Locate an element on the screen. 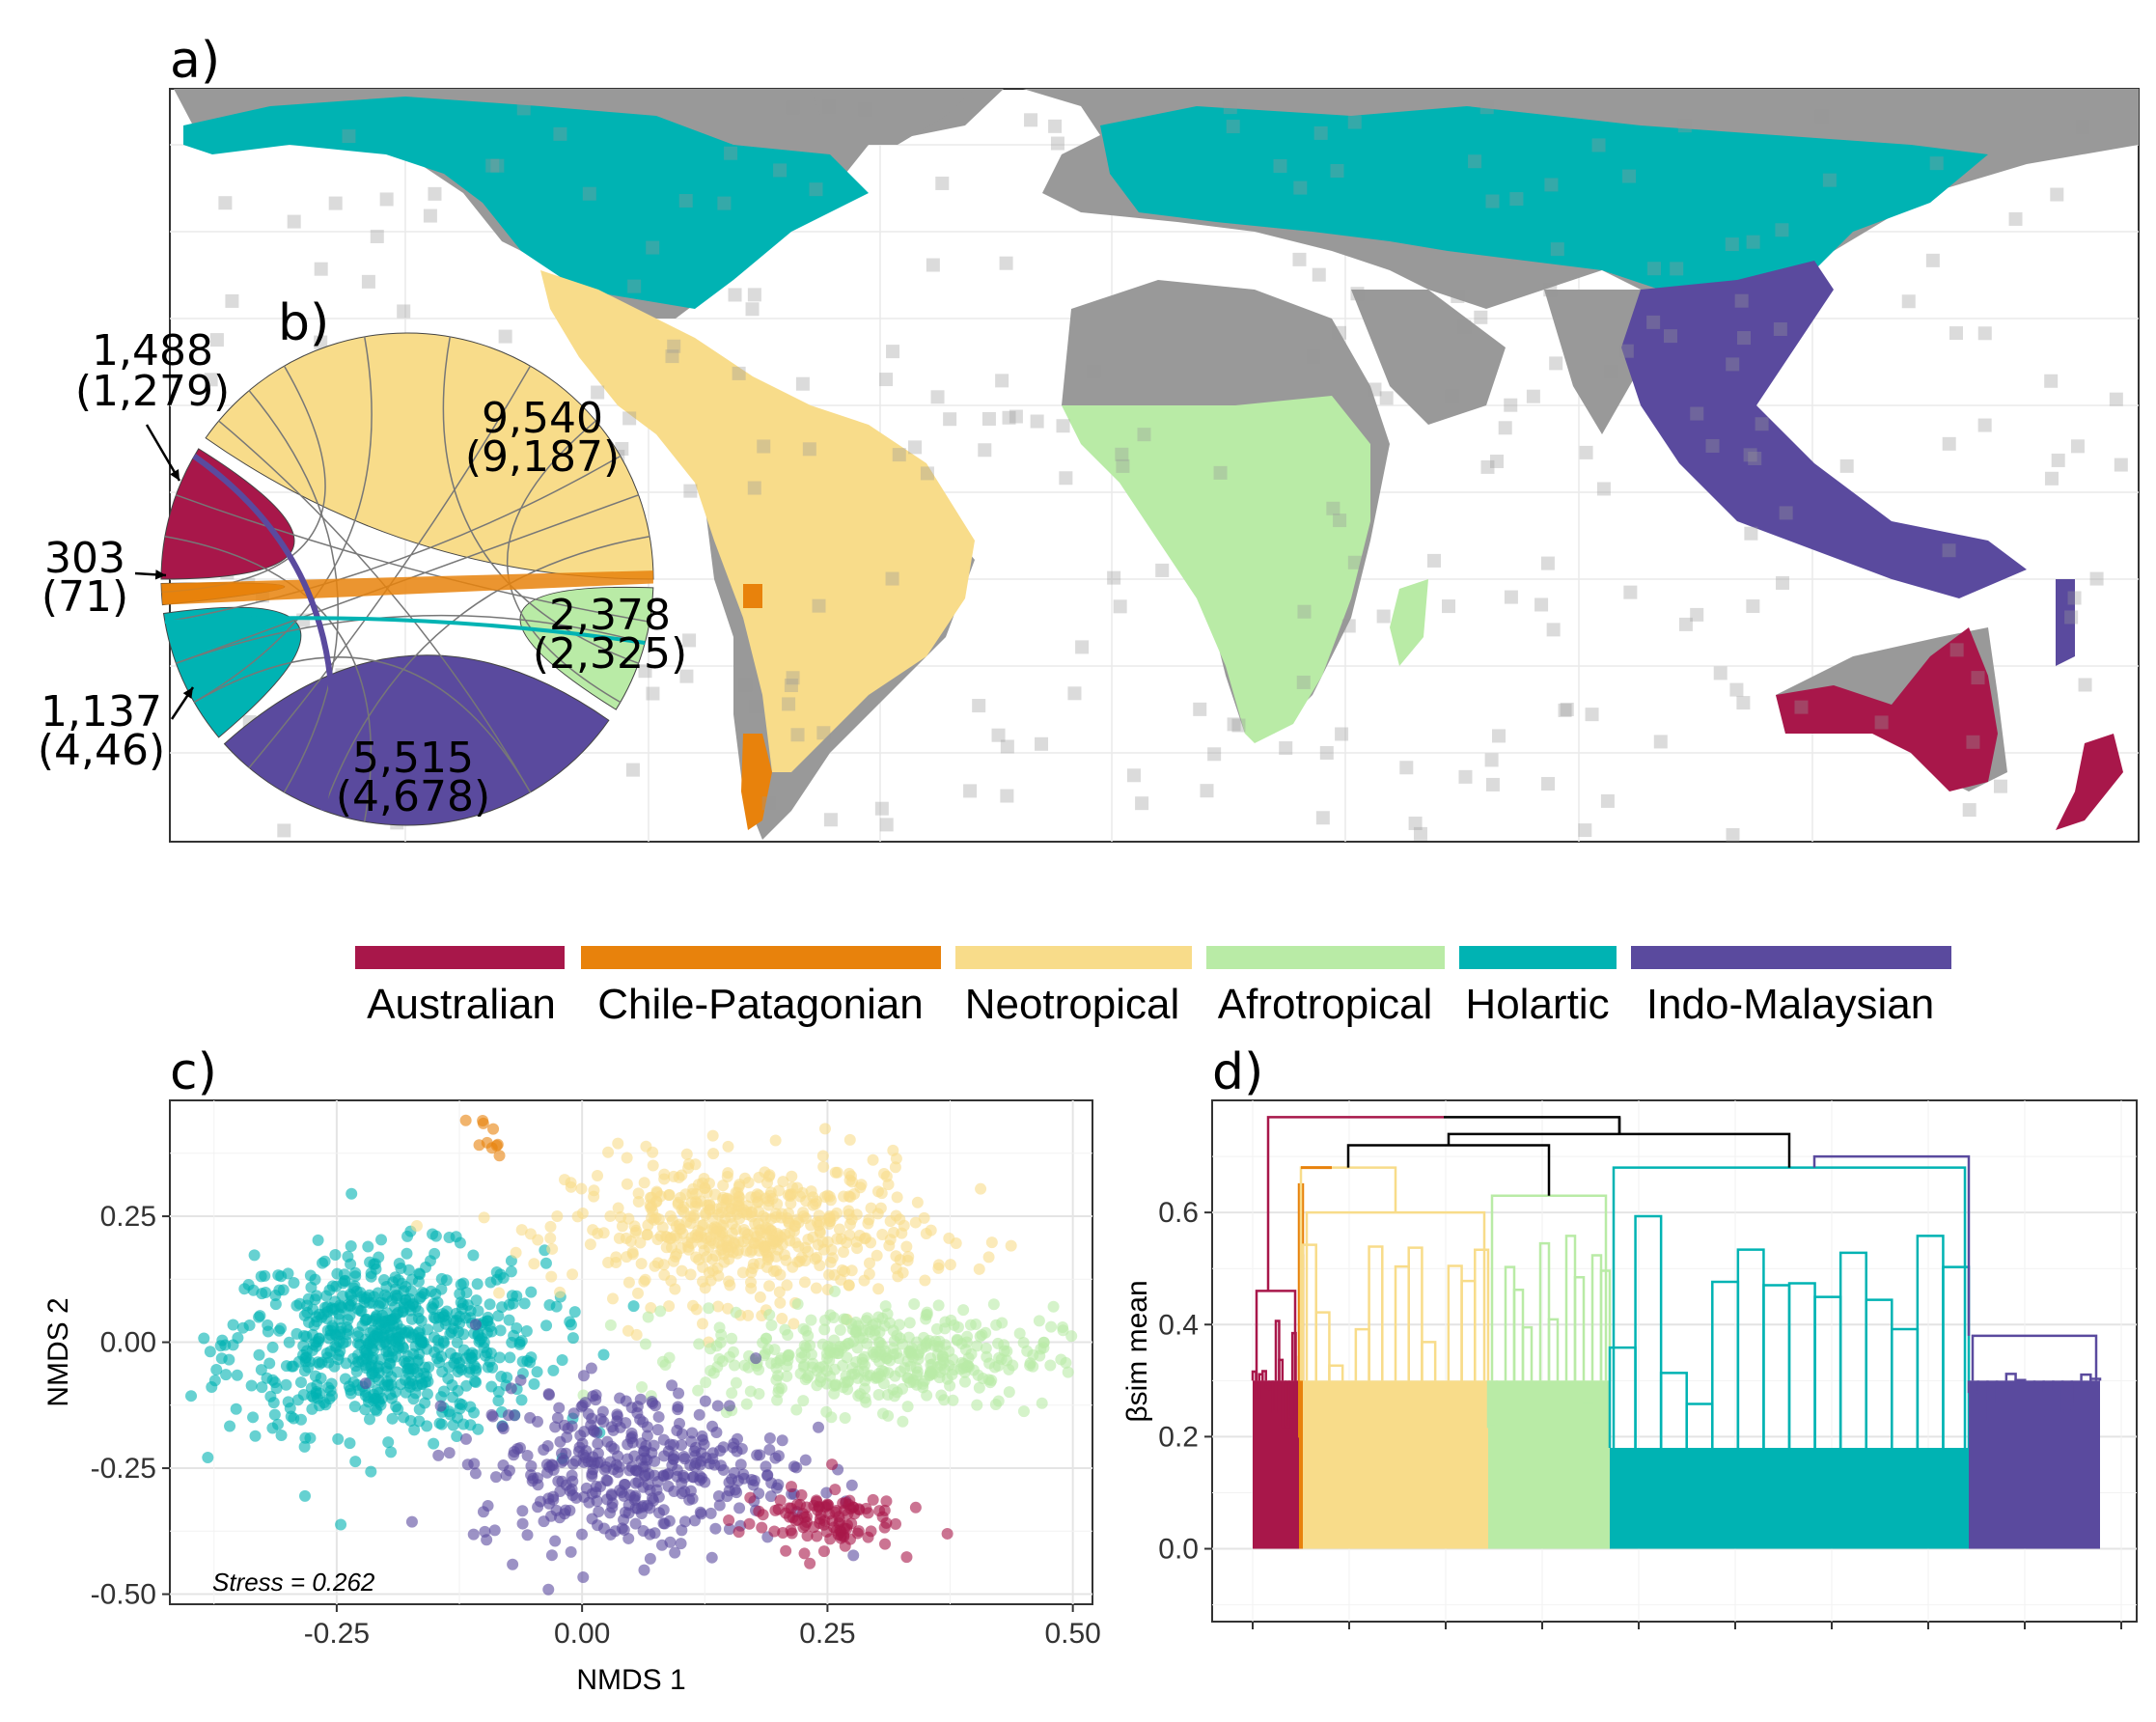 The width and height of the screenshot is (2156, 1722). point-chile-patagonian is located at coordinates (499, 1156).